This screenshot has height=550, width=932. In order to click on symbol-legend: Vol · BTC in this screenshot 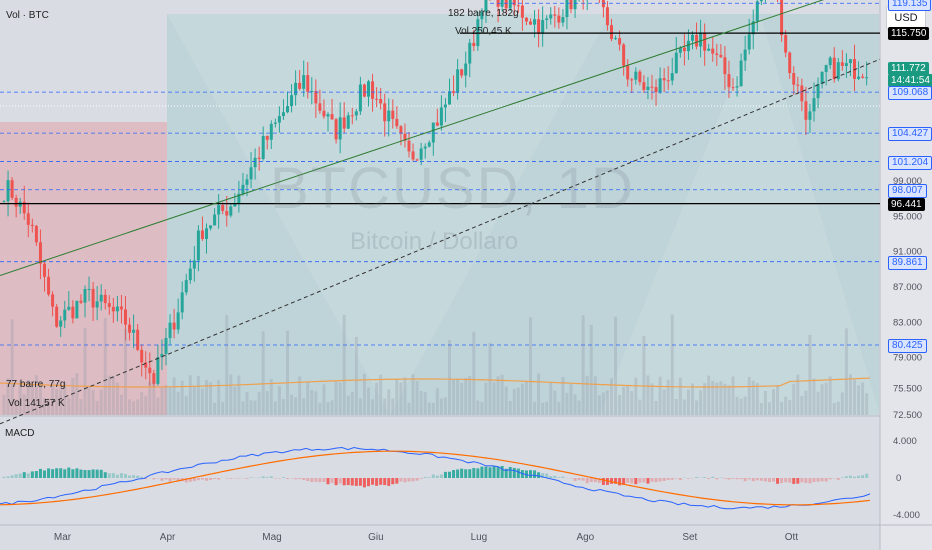, I will do `click(27, 15)`.